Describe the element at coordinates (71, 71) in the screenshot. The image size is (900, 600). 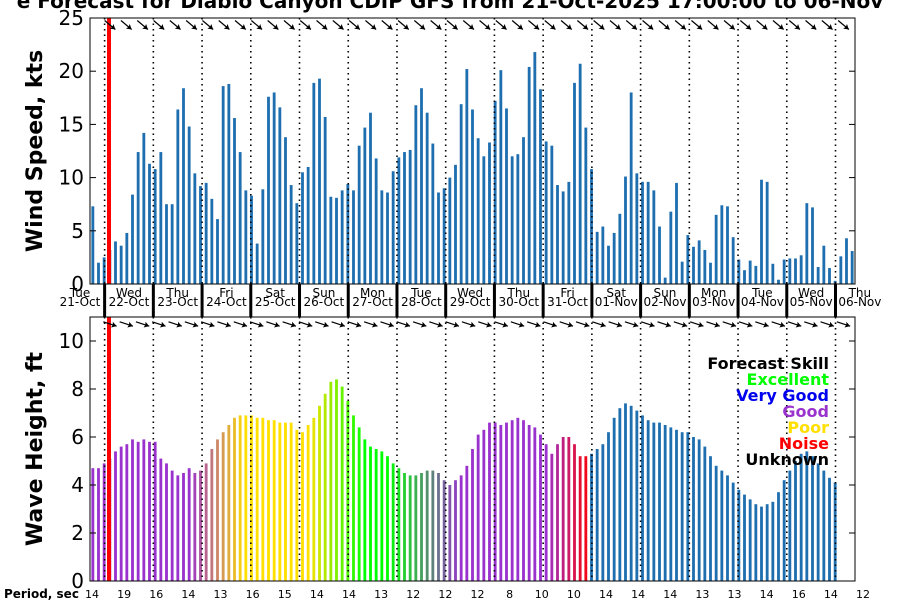
I see `y-tick-label: 20` at that location.